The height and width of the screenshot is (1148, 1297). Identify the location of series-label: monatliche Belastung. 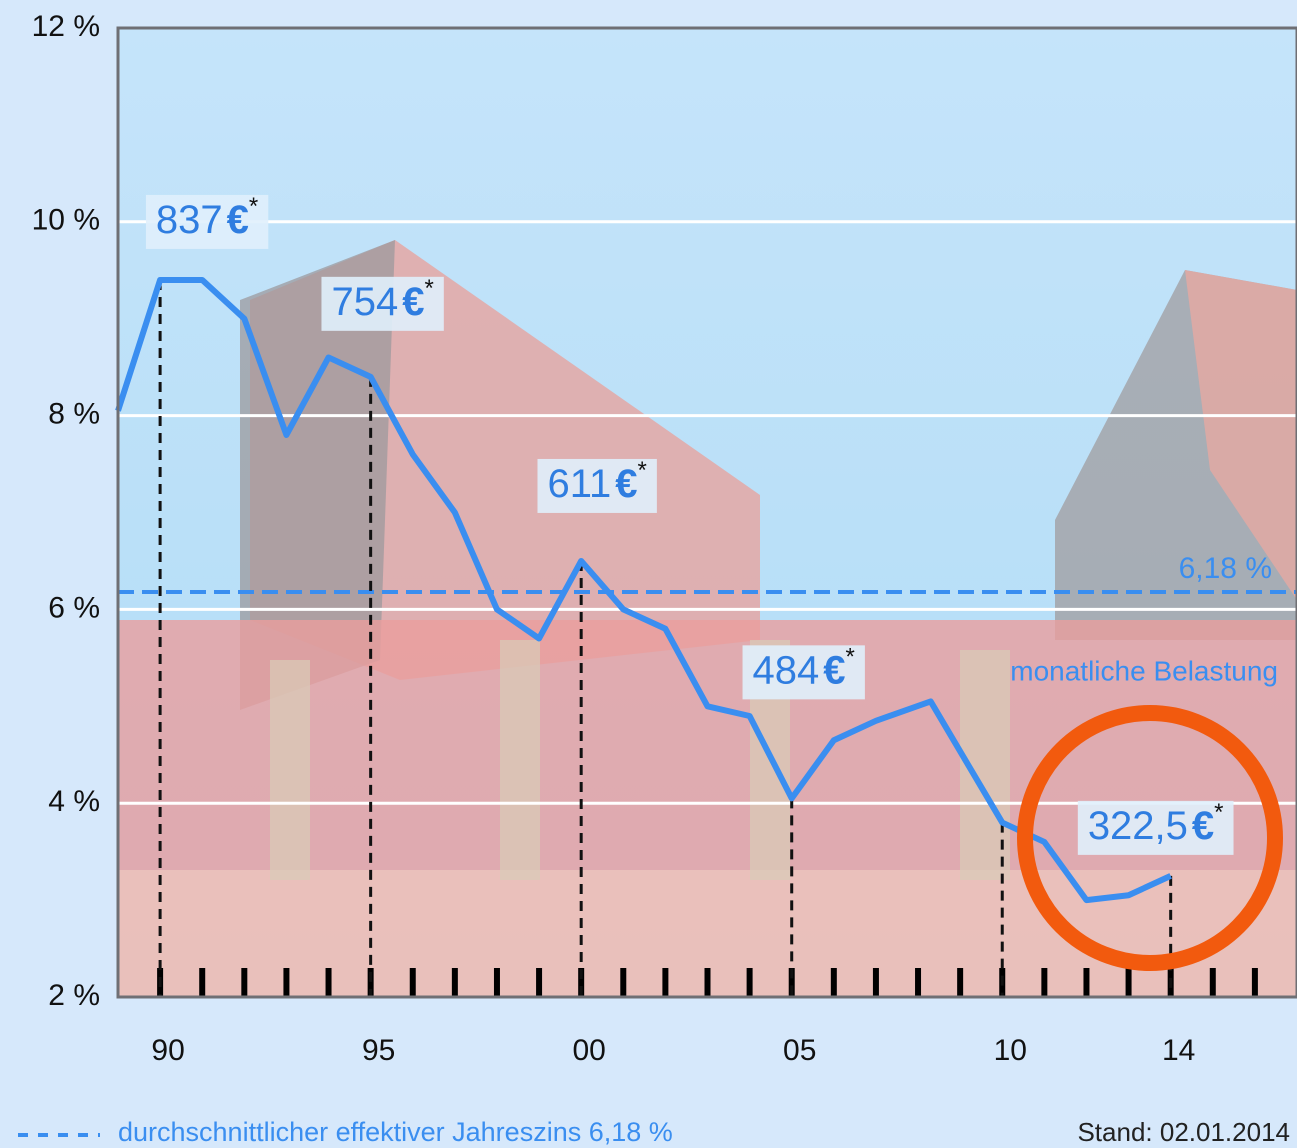
(1144, 670).